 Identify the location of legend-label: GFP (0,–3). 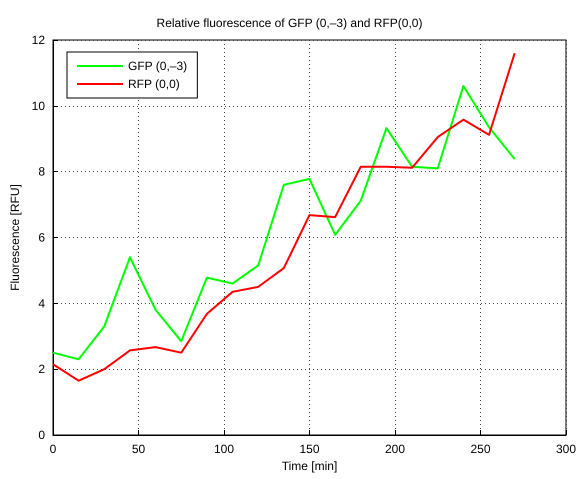
(158, 66).